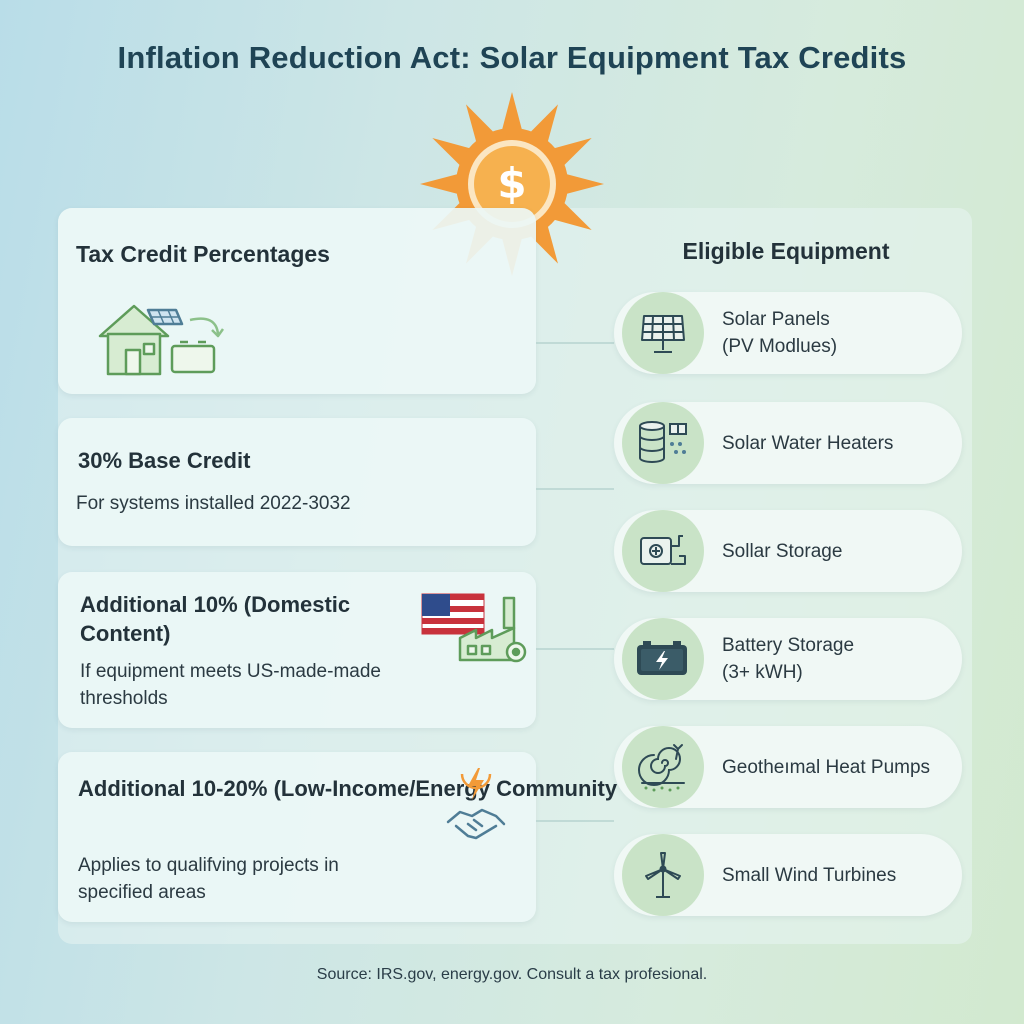 The height and width of the screenshot is (1024, 1024). I want to click on equipment-label: Battery Storage, so click(788, 645).